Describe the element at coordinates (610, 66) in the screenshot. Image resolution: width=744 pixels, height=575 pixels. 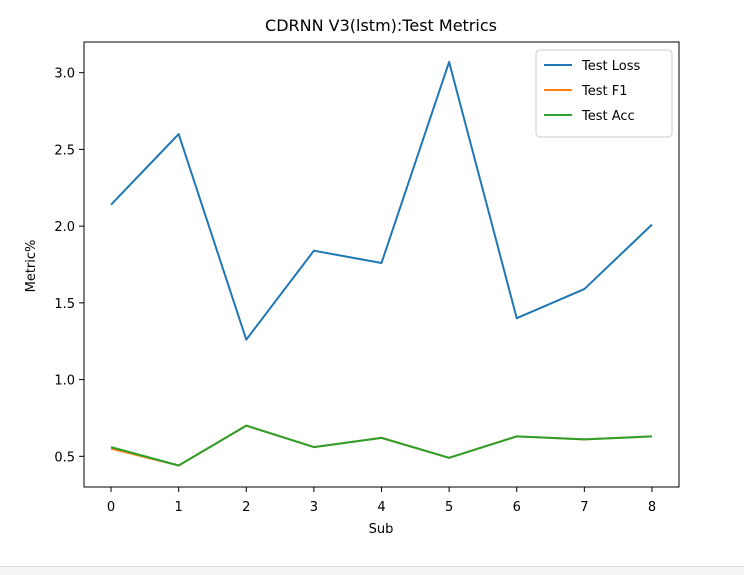
I see `legend-label: Test Loss` at that location.